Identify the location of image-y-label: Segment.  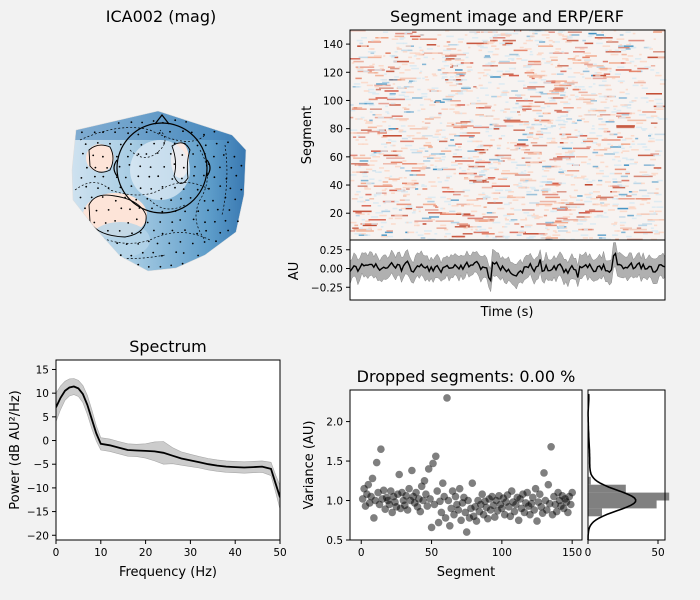
(307, 135).